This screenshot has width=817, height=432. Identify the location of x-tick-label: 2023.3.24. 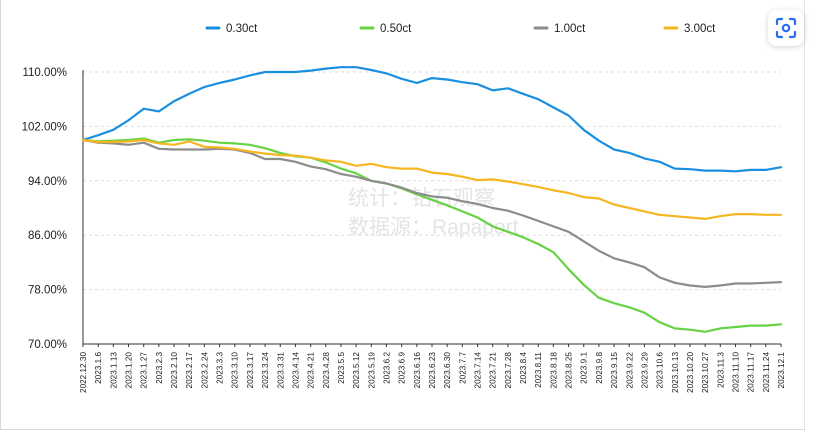
(265, 370).